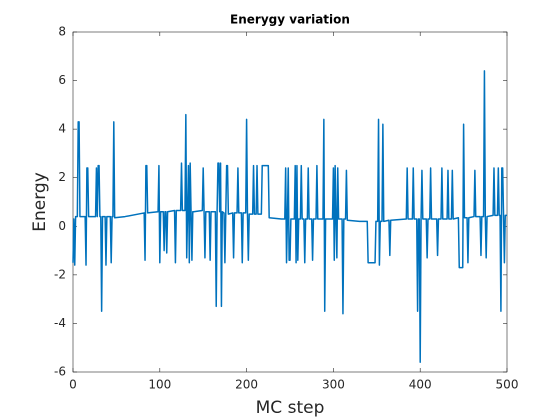 This screenshot has height=420, width=560. Describe the element at coordinates (507, 385) in the screenshot. I see `x-tick-label: 500` at that location.